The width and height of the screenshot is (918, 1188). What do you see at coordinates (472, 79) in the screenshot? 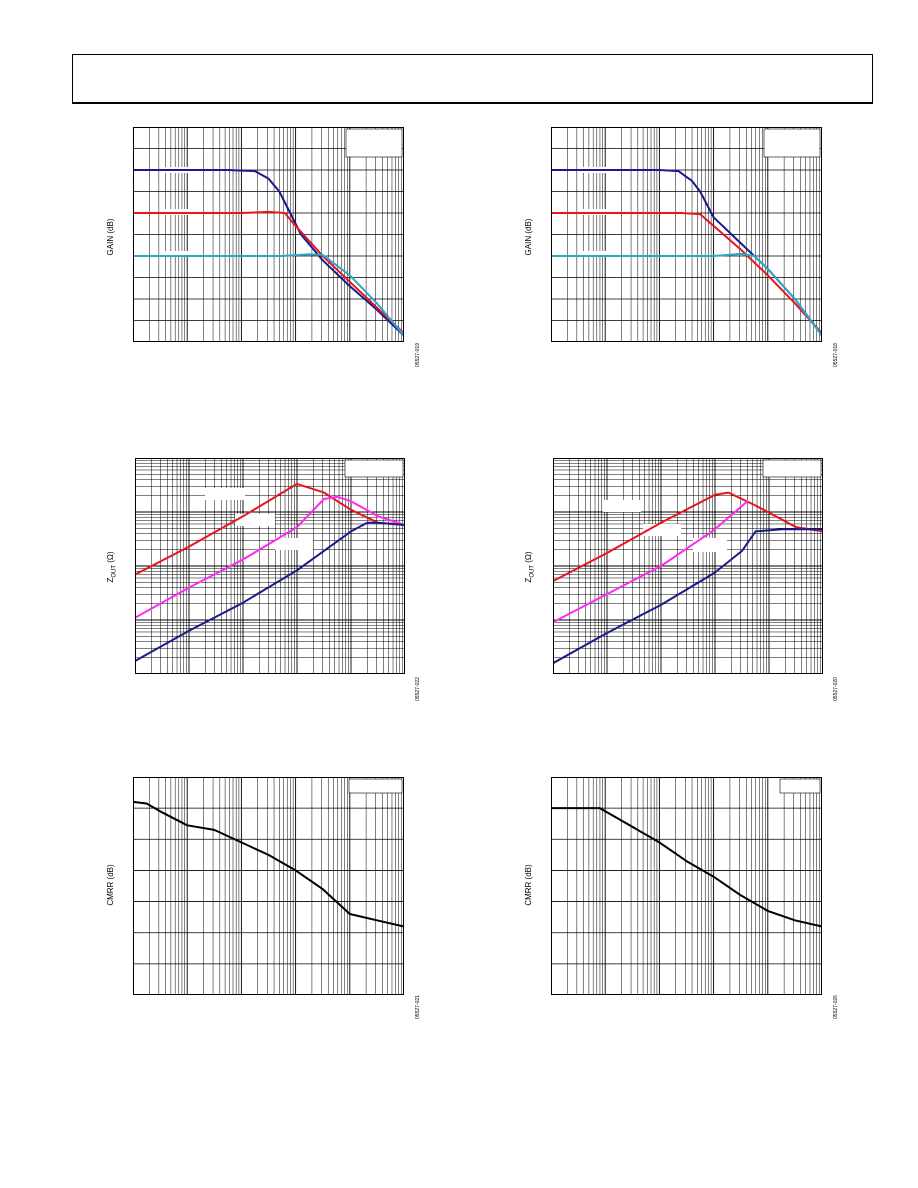
I see `page-header-box` at bounding box center [472, 79].